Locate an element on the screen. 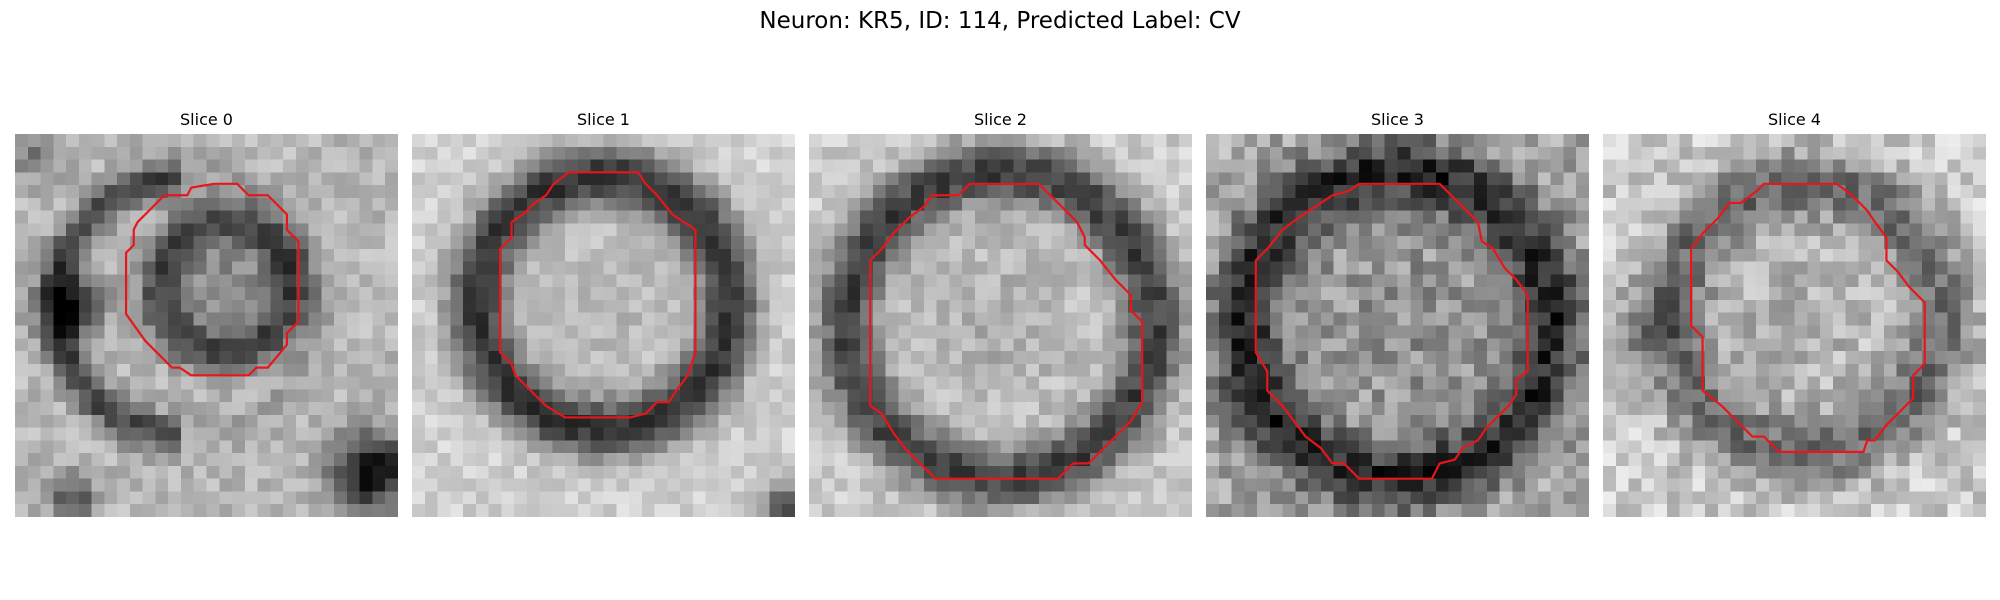 This screenshot has height=600, width=2000. slice-panel-3: Slice 3 is located at coordinates (1397, 313).